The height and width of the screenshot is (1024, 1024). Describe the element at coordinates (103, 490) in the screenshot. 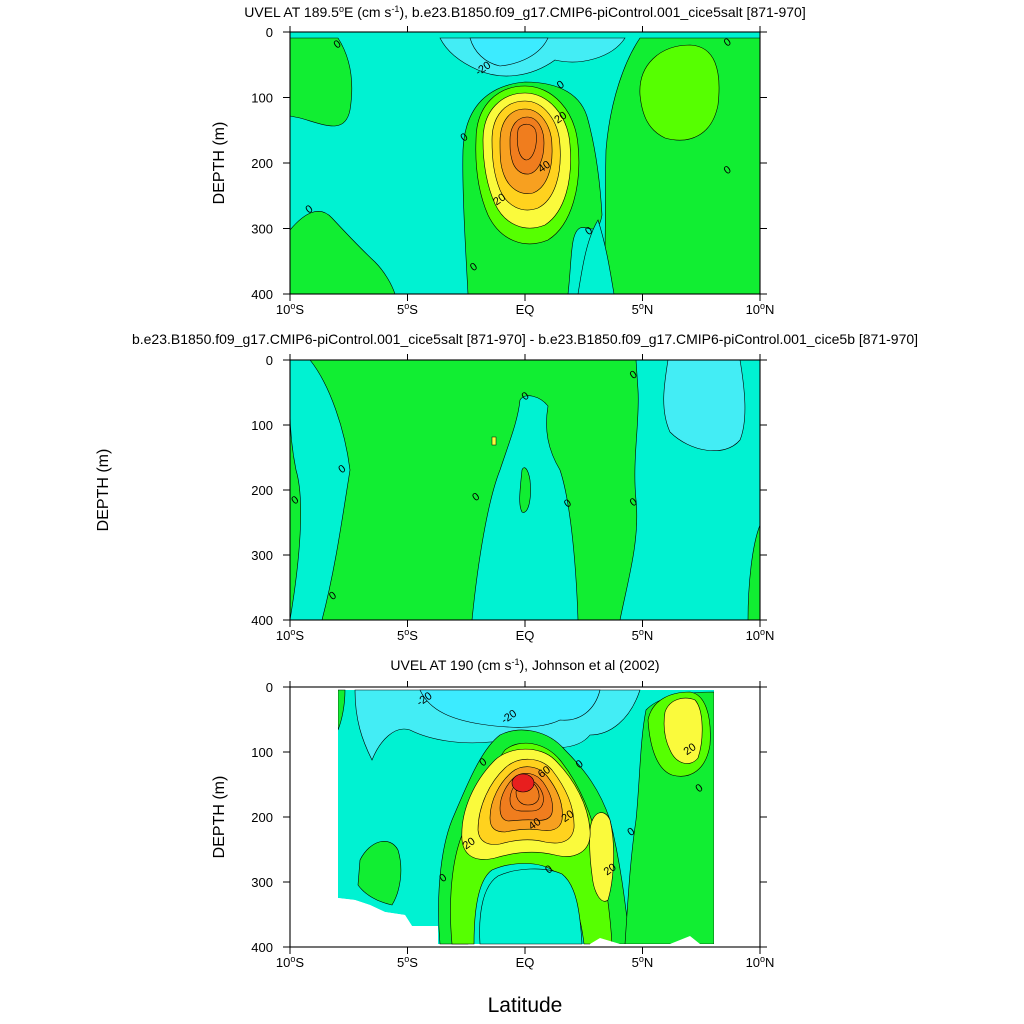

I see `figure-ylabel: DEPTH (m)` at that location.